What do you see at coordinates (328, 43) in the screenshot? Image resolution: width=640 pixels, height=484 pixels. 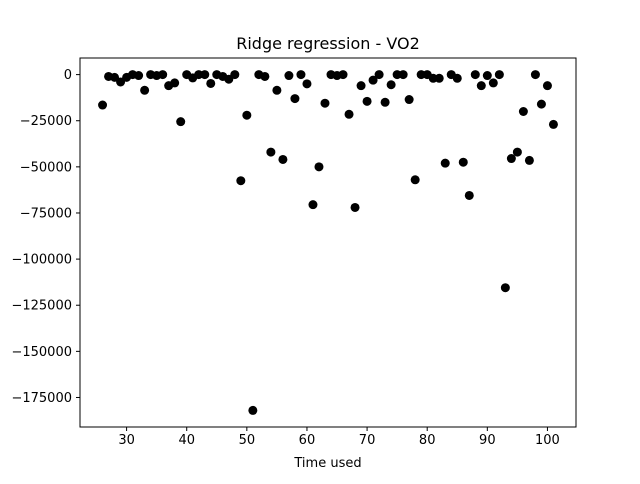 I see `chart-title: Ridge regression - VO2` at bounding box center [328, 43].